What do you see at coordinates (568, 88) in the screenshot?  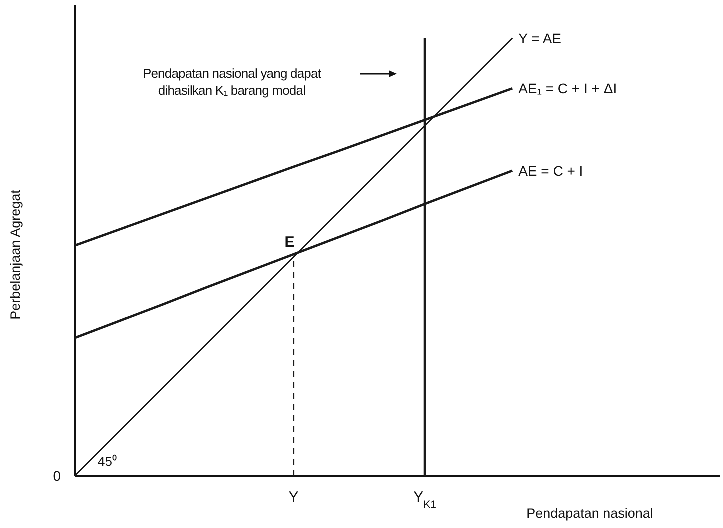 I see `series-label: AE₁ = C + I + ΔI` at bounding box center [568, 88].